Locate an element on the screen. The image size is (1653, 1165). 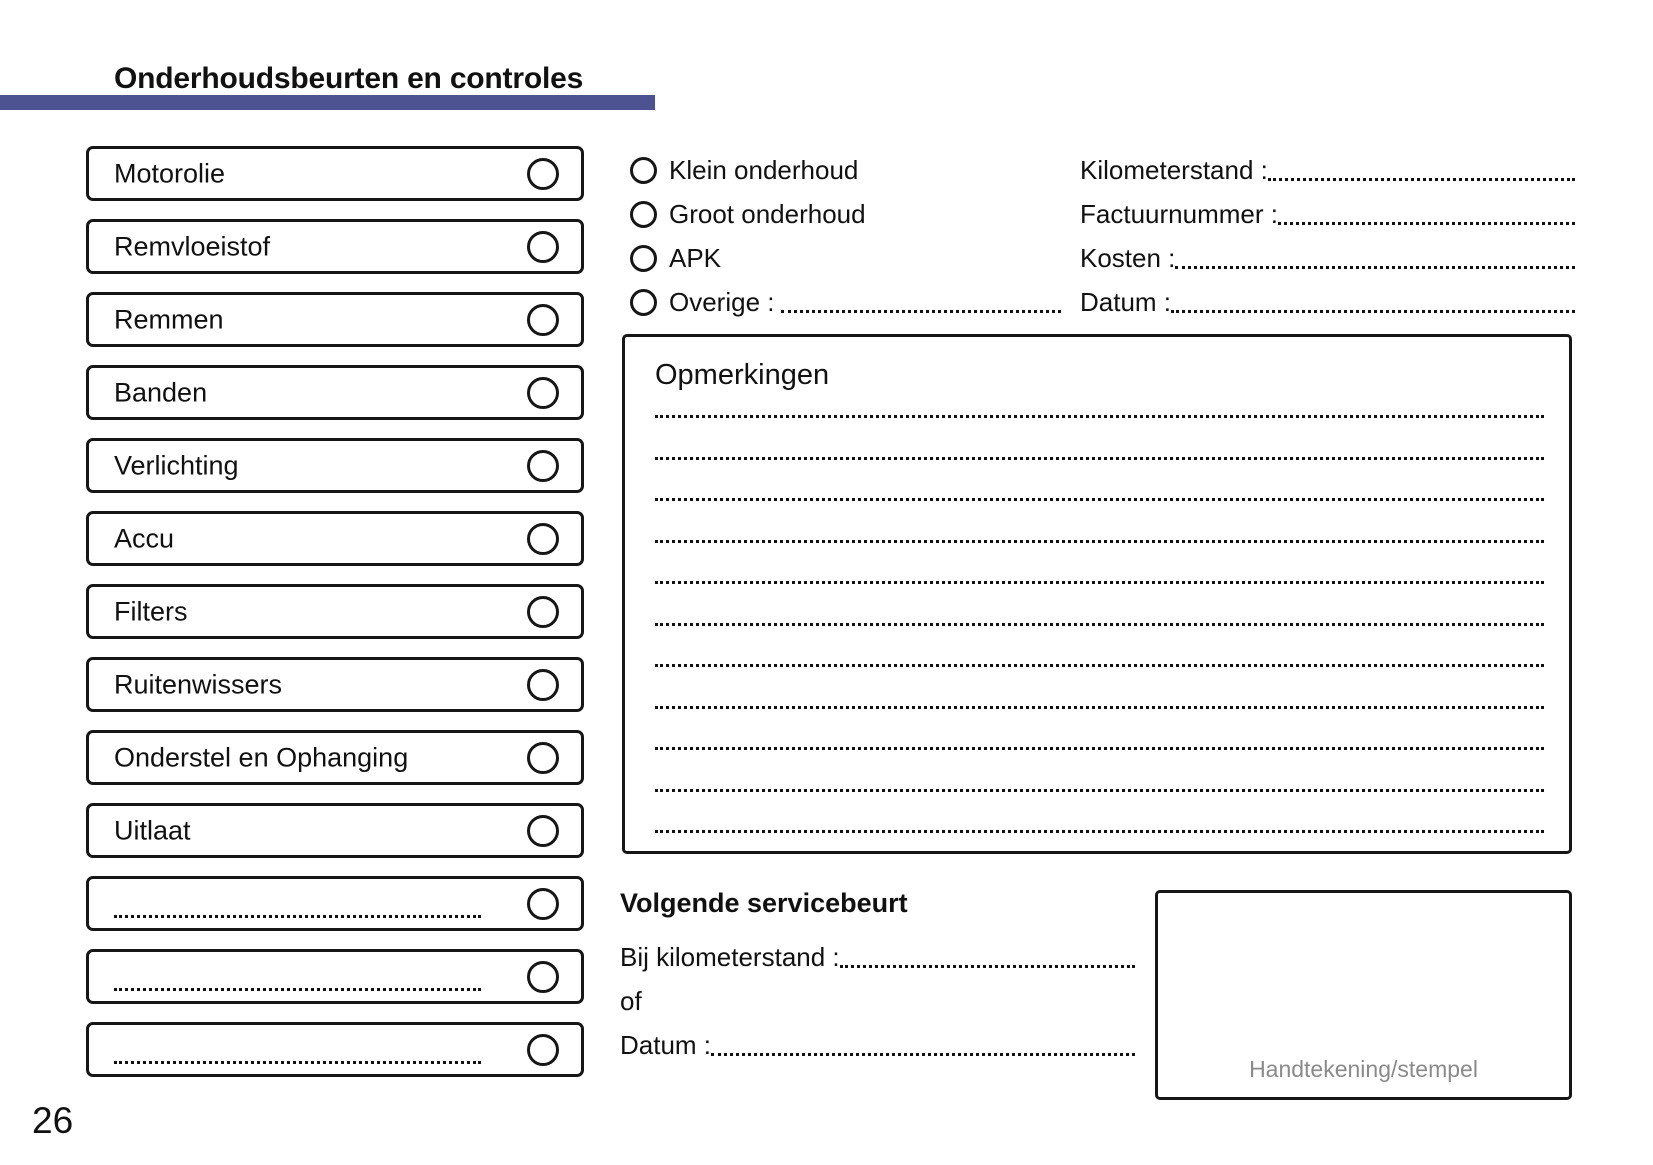
service-type-option: Overige : is located at coordinates (850, 302).